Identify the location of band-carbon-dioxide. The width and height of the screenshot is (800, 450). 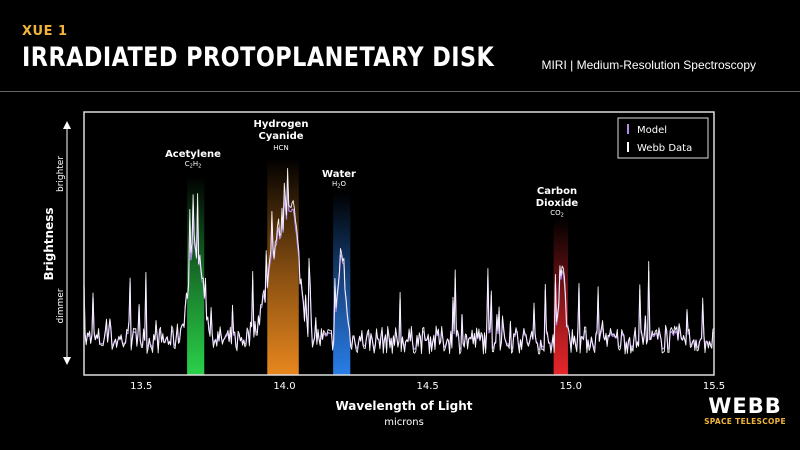
(560, 296).